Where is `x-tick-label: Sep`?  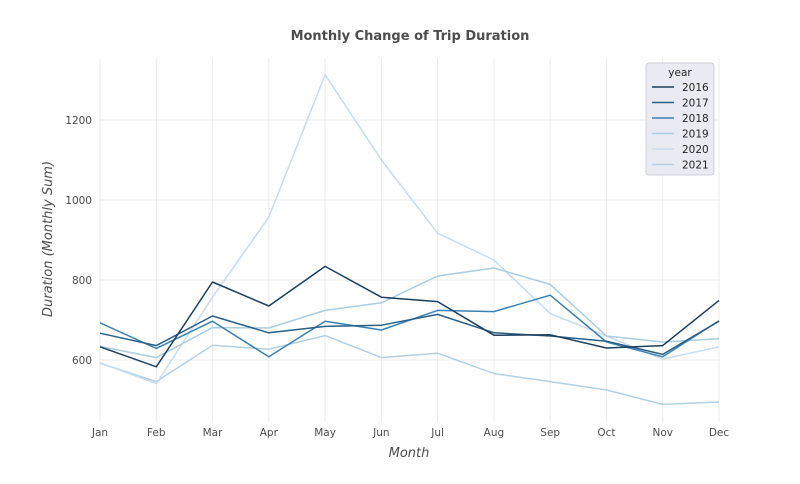 x-tick-label: Sep is located at coordinates (550, 433).